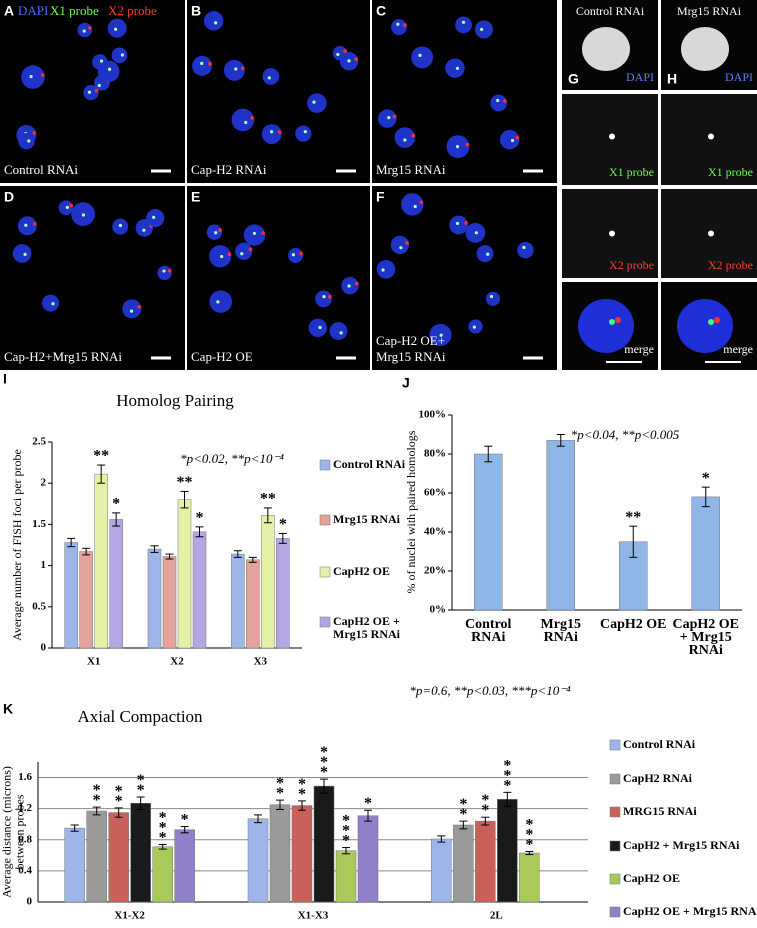 The height and width of the screenshot is (928, 757). I want to click on legend-entry-box: Control RNAi, so click(369, 464).